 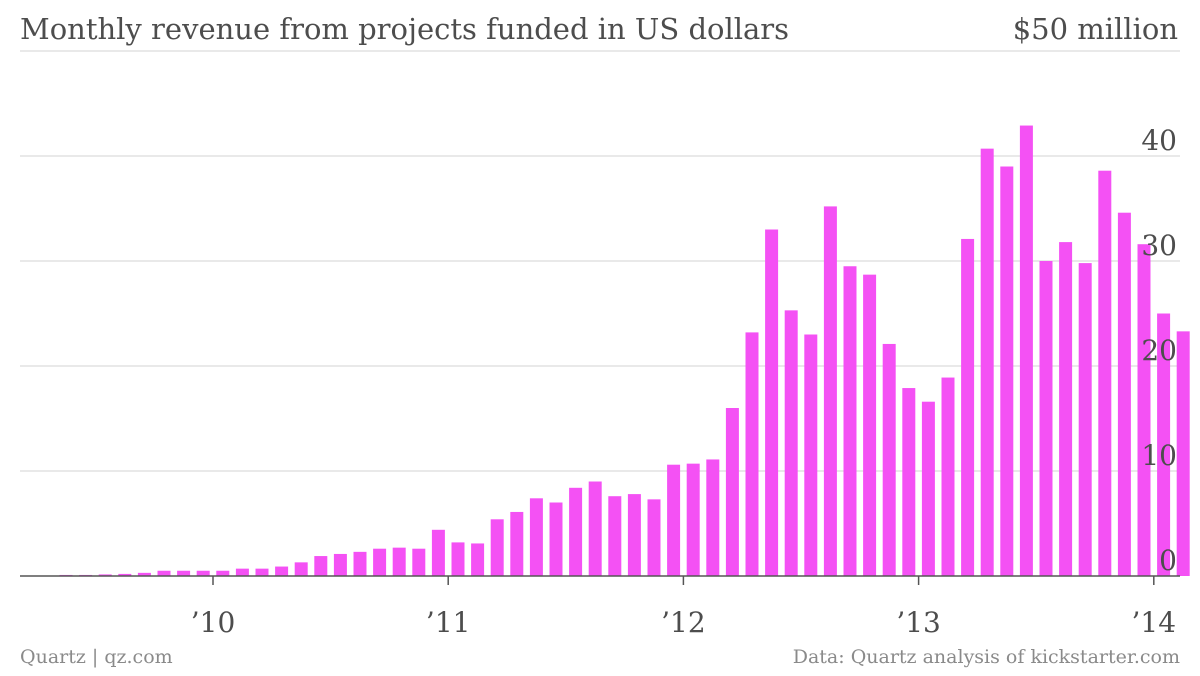 I want to click on x-axis-ticks: ’10 ’11 ’12 ’13 ’14, so click(x=683, y=607).